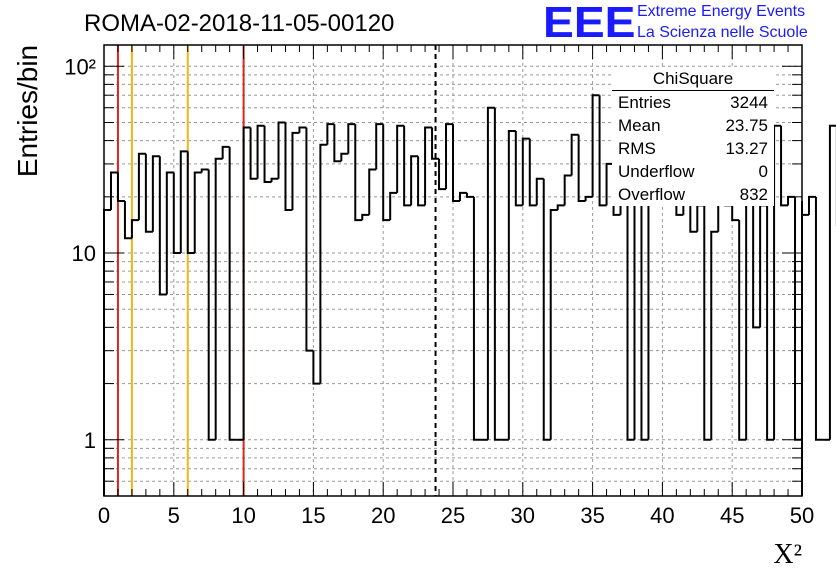  Describe the element at coordinates (693, 148) in the screenshot. I see `stats-row-rms: RMS 13.27` at that location.